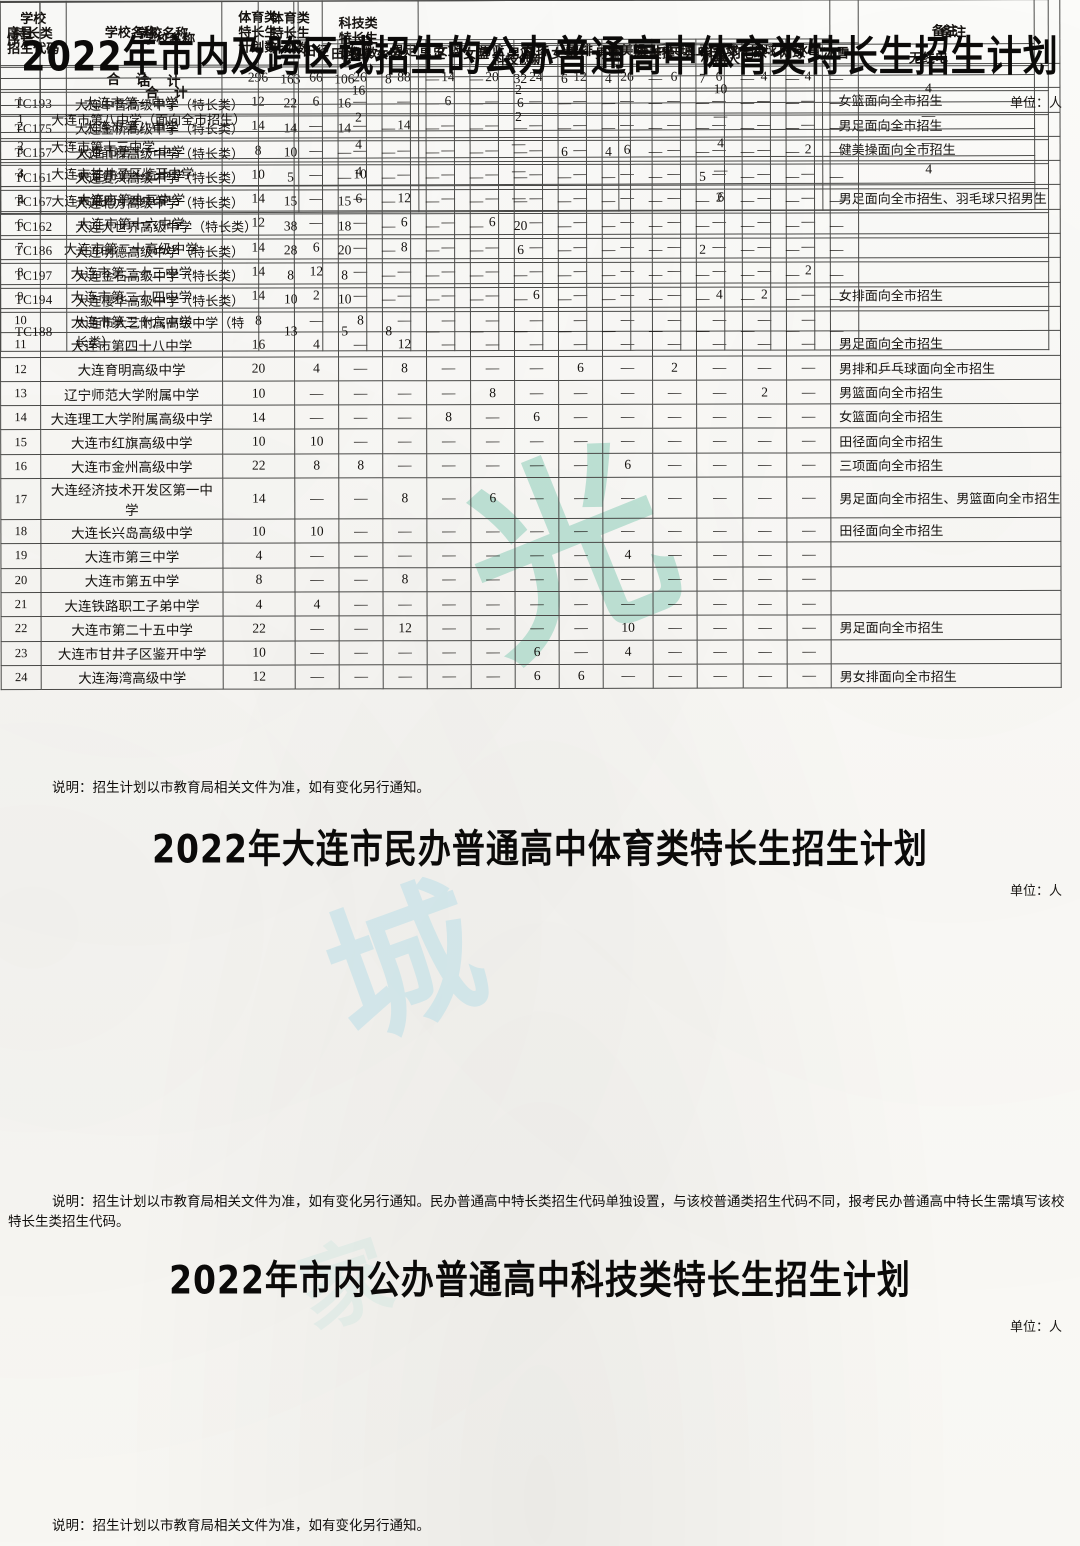  I want to click on row-school-name: 大连市红旗高级中学, so click(131, 442).